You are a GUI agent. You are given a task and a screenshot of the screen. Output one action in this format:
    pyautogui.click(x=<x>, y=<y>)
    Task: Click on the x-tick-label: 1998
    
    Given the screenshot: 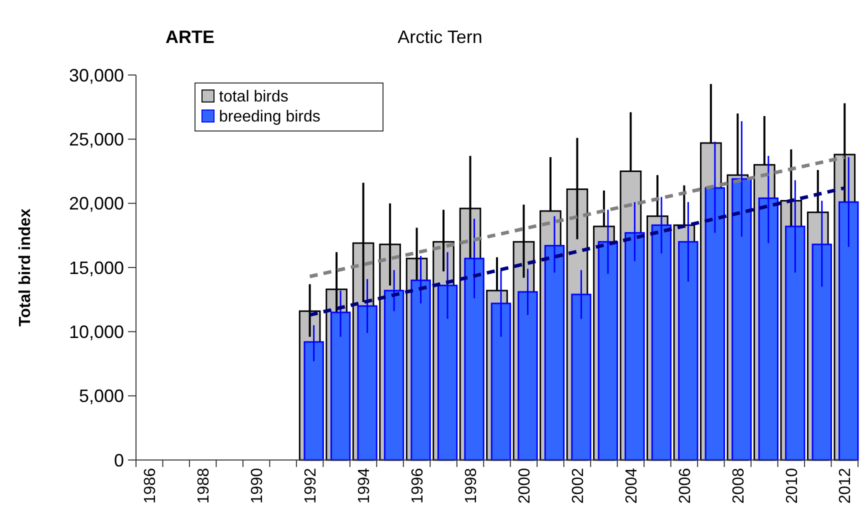 What is the action you would take?
    pyautogui.click(x=471, y=486)
    